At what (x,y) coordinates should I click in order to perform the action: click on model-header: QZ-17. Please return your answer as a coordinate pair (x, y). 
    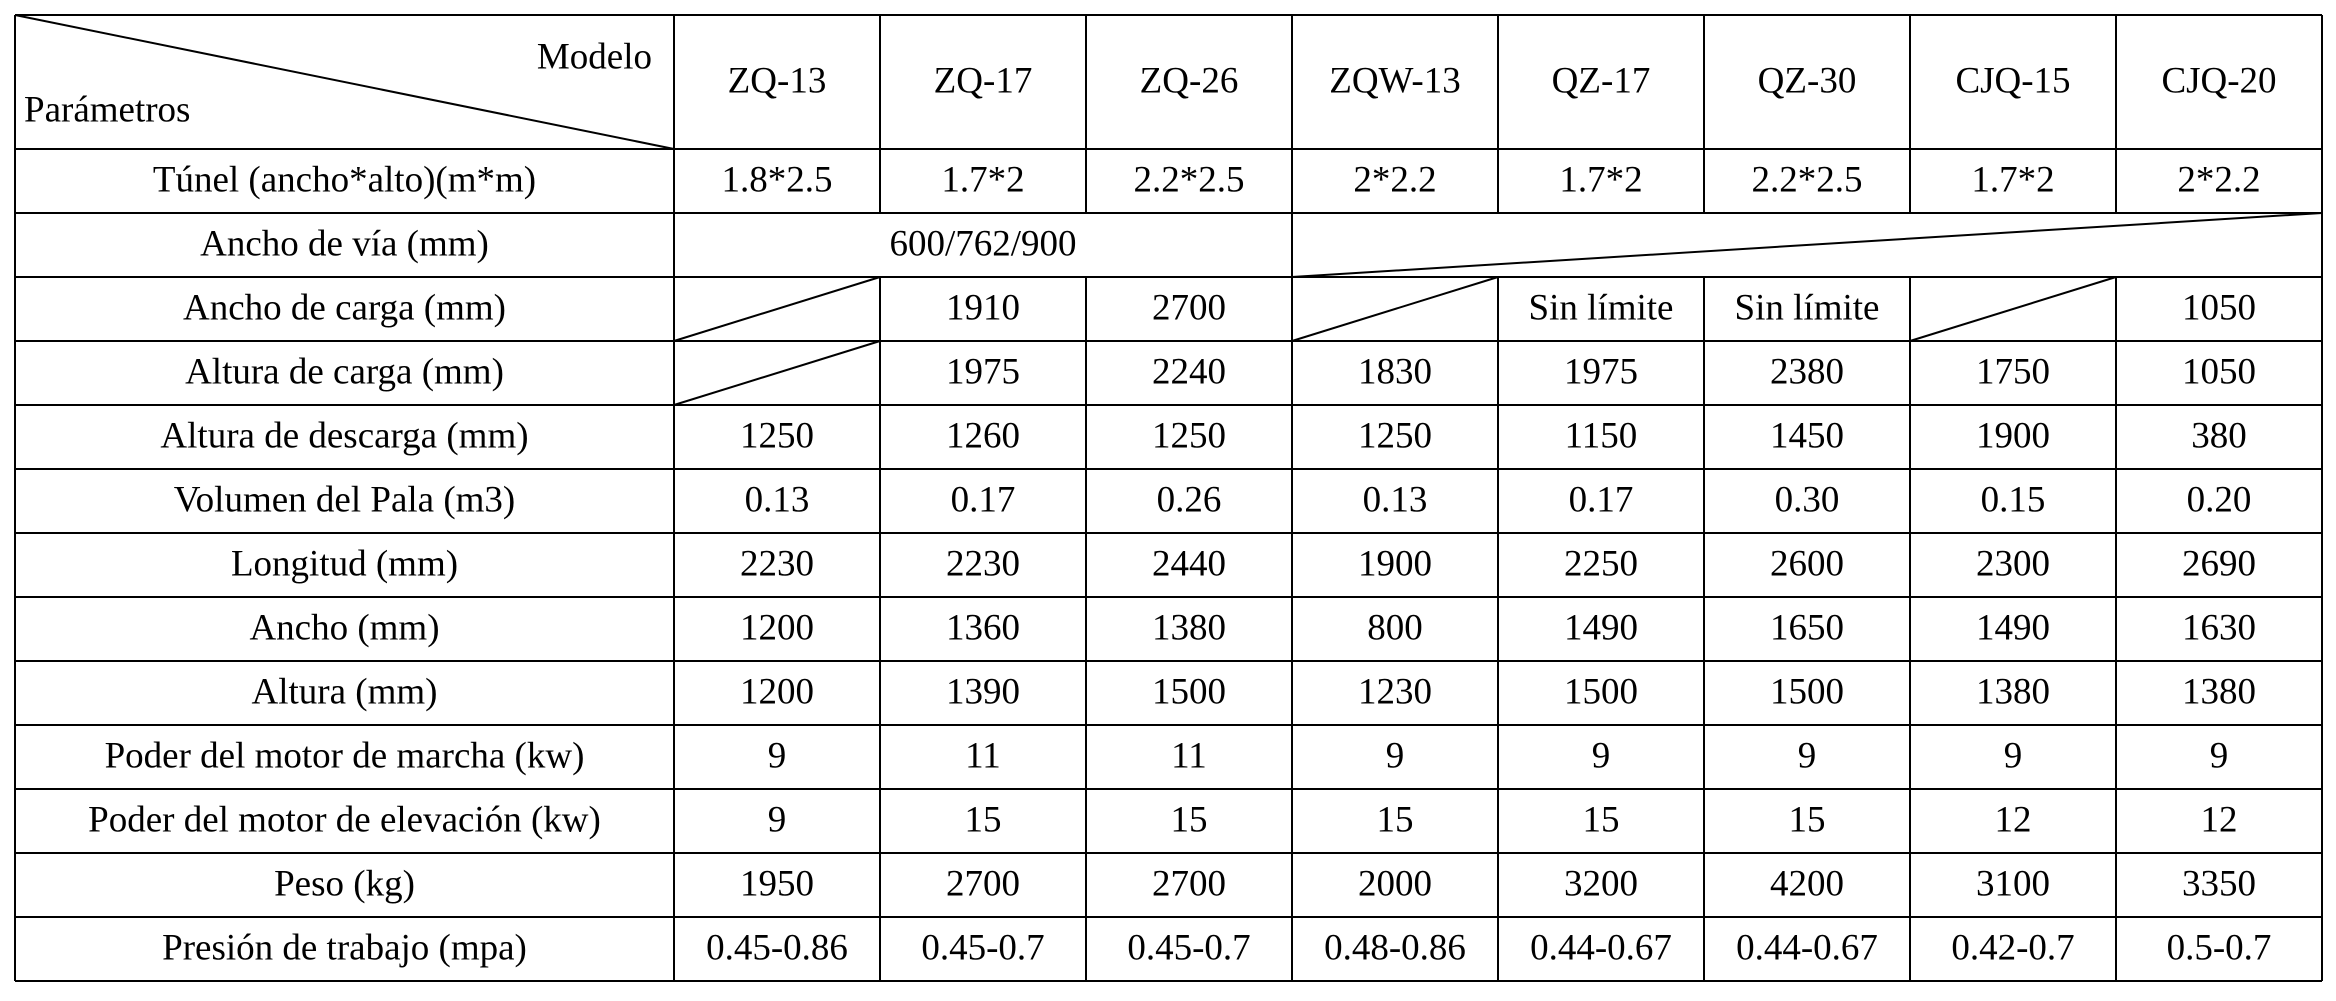
    Looking at the image, I should click on (1601, 80).